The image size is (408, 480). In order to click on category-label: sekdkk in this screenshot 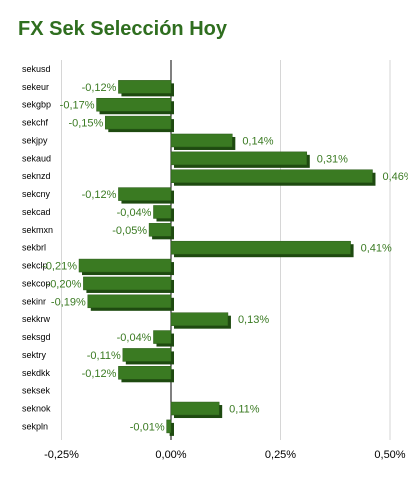, I will do `click(36, 373)`.